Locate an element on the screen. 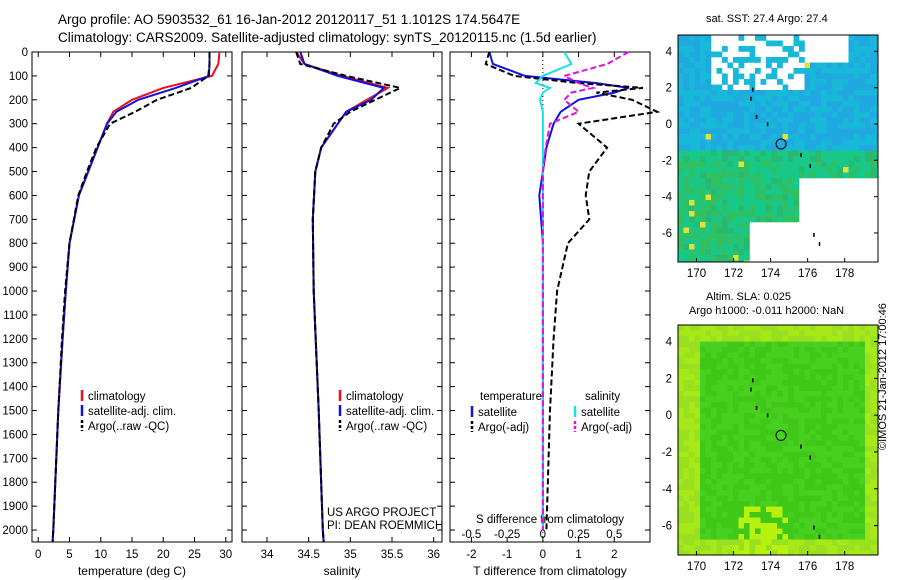  salinity-xtick-label: 35 is located at coordinates (350, 555).